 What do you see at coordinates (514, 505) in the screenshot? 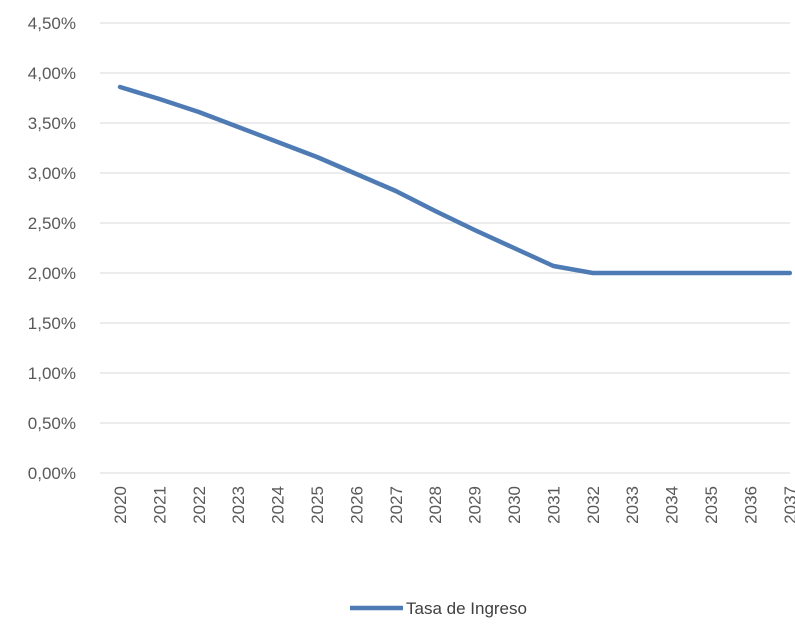
I see `x-tick-label: 2030` at bounding box center [514, 505].